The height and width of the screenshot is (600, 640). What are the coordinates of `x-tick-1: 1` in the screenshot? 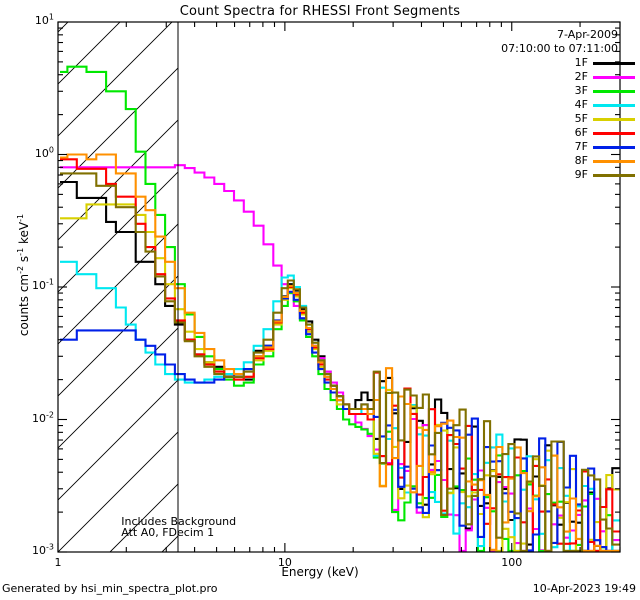 It's located at (58, 562).